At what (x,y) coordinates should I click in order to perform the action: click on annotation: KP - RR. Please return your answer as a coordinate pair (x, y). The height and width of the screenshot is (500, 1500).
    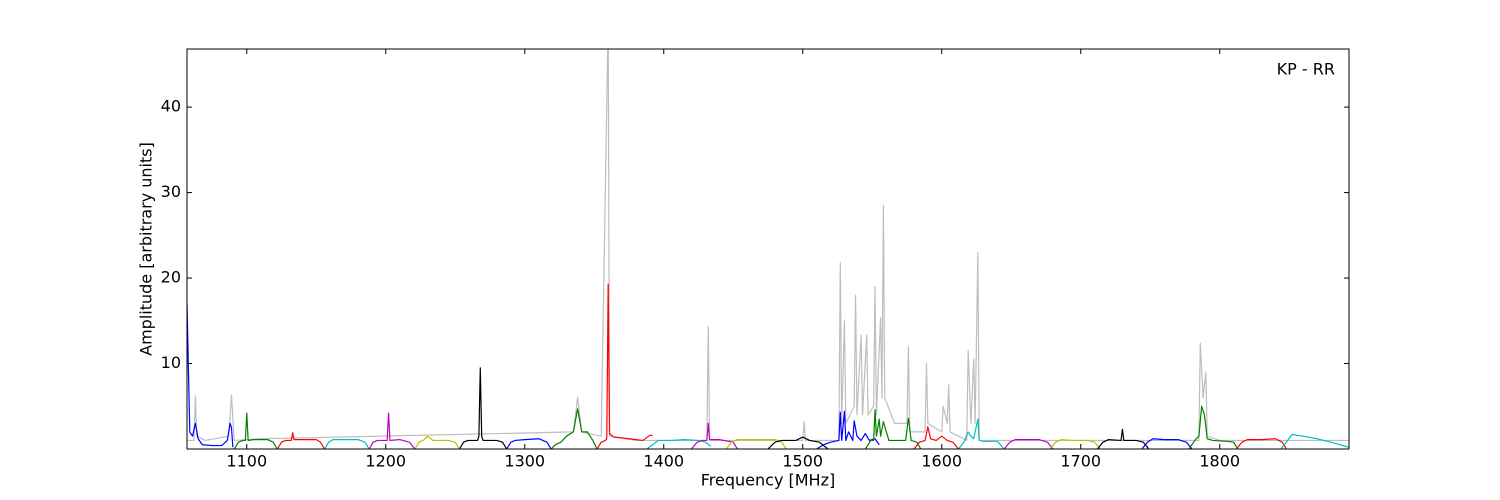
    Looking at the image, I should click on (1306, 69).